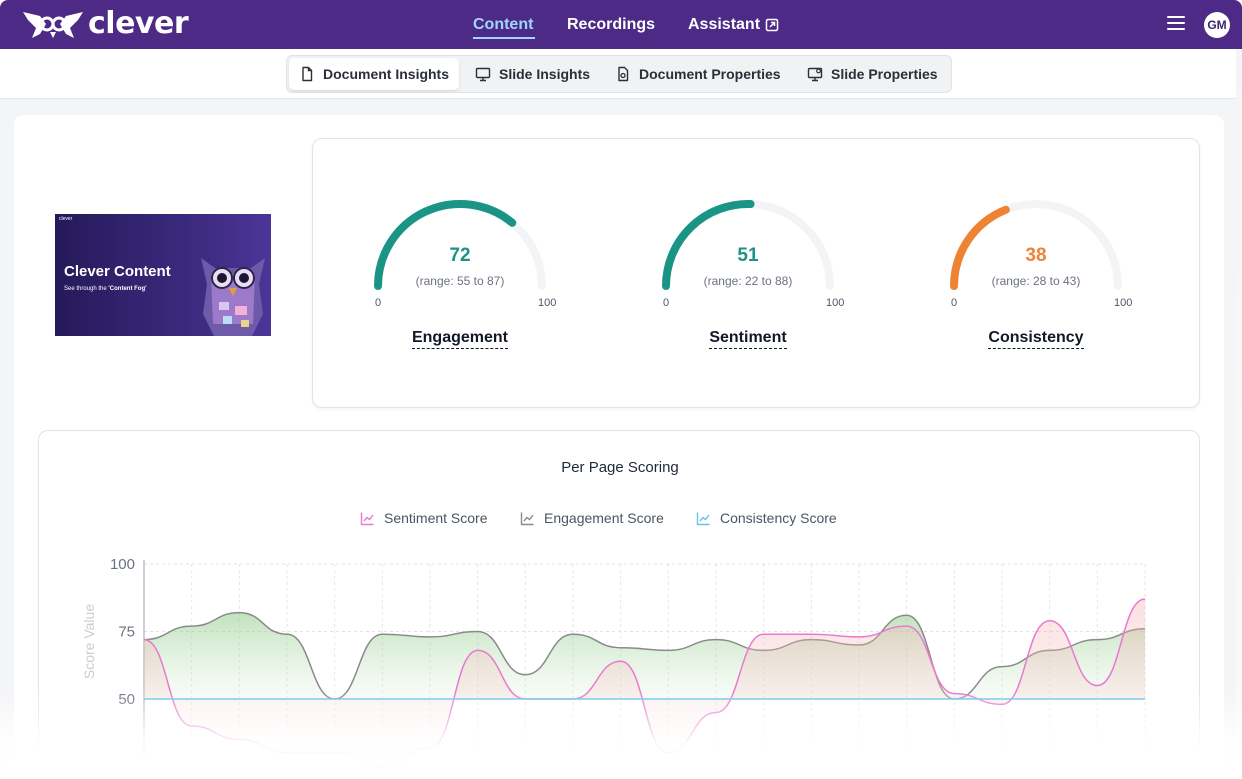 This screenshot has width=1242, height=779. What do you see at coordinates (53, 25) in the screenshot?
I see `owl-logo-icon` at bounding box center [53, 25].